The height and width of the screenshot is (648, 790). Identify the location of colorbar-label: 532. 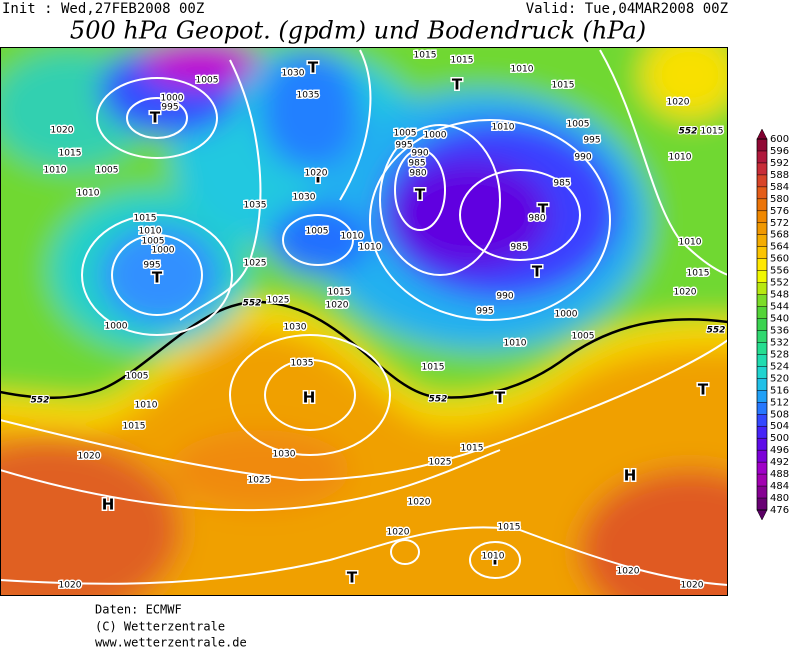
(779, 342).